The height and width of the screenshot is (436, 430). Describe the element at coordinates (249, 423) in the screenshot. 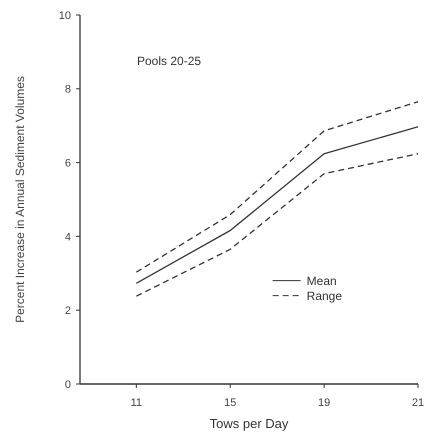

I see `x-axis-title: Tows per Day` at that location.